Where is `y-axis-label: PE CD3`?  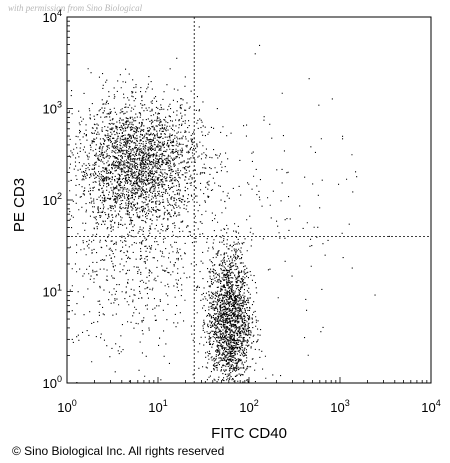
y-axis-label: PE CD3 is located at coordinates (19, 205).